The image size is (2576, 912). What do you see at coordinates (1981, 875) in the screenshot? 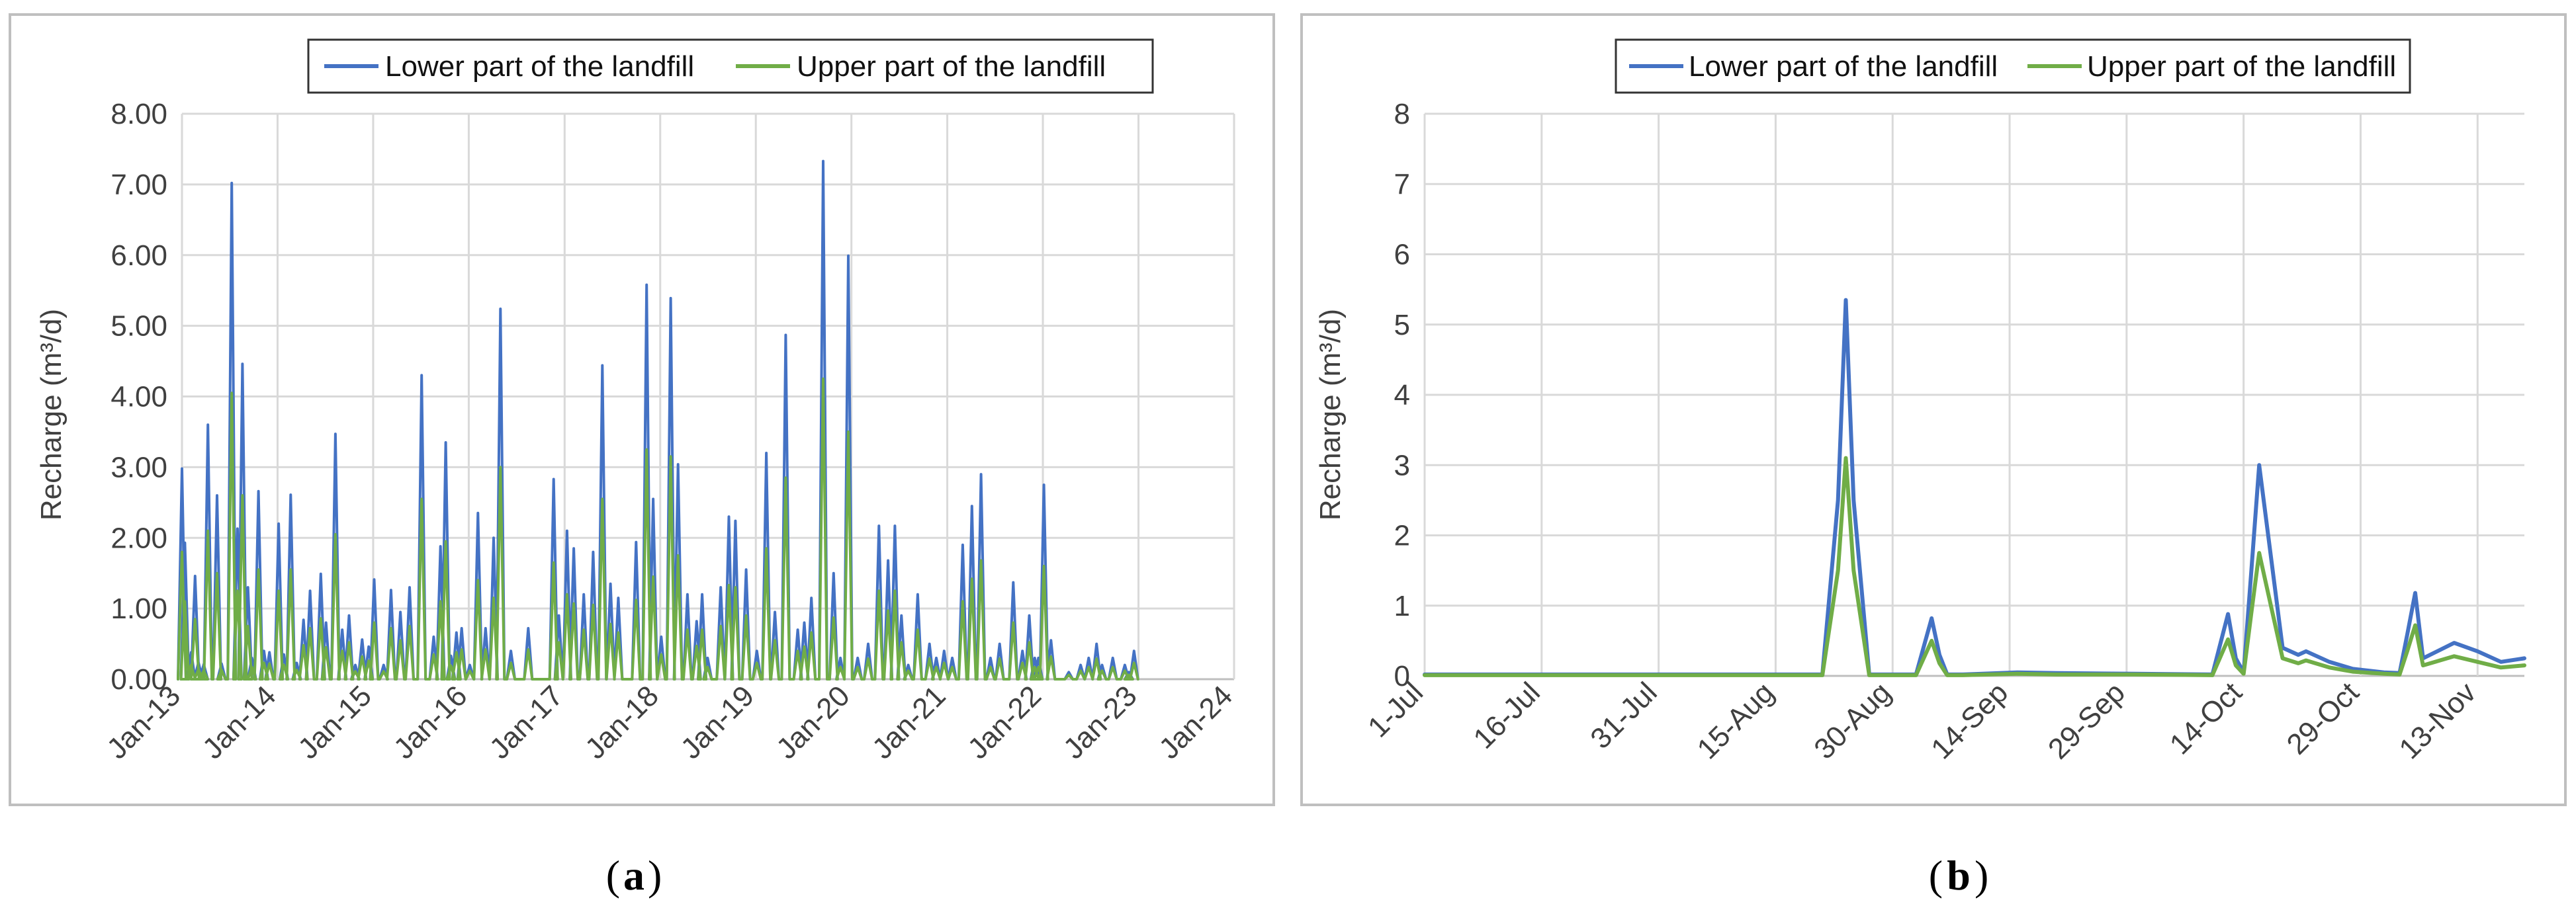
I see `caption-b-close: )` at bounding box center [1981, 875].